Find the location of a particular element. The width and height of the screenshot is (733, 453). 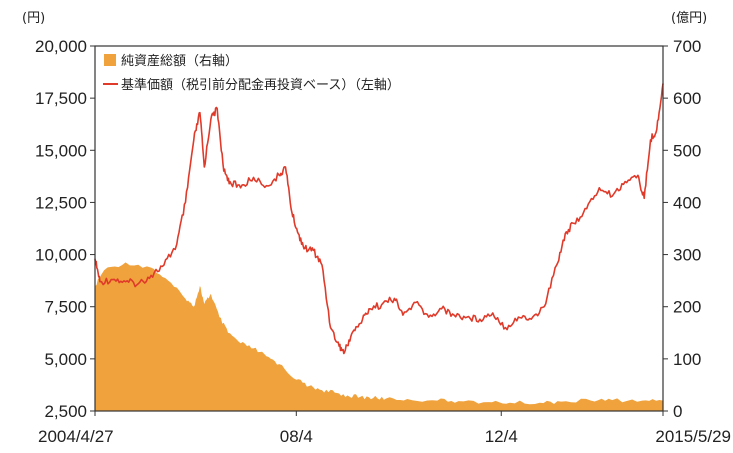

x-tick-label: 2015/5/29 is located at coordinates (693, 436).